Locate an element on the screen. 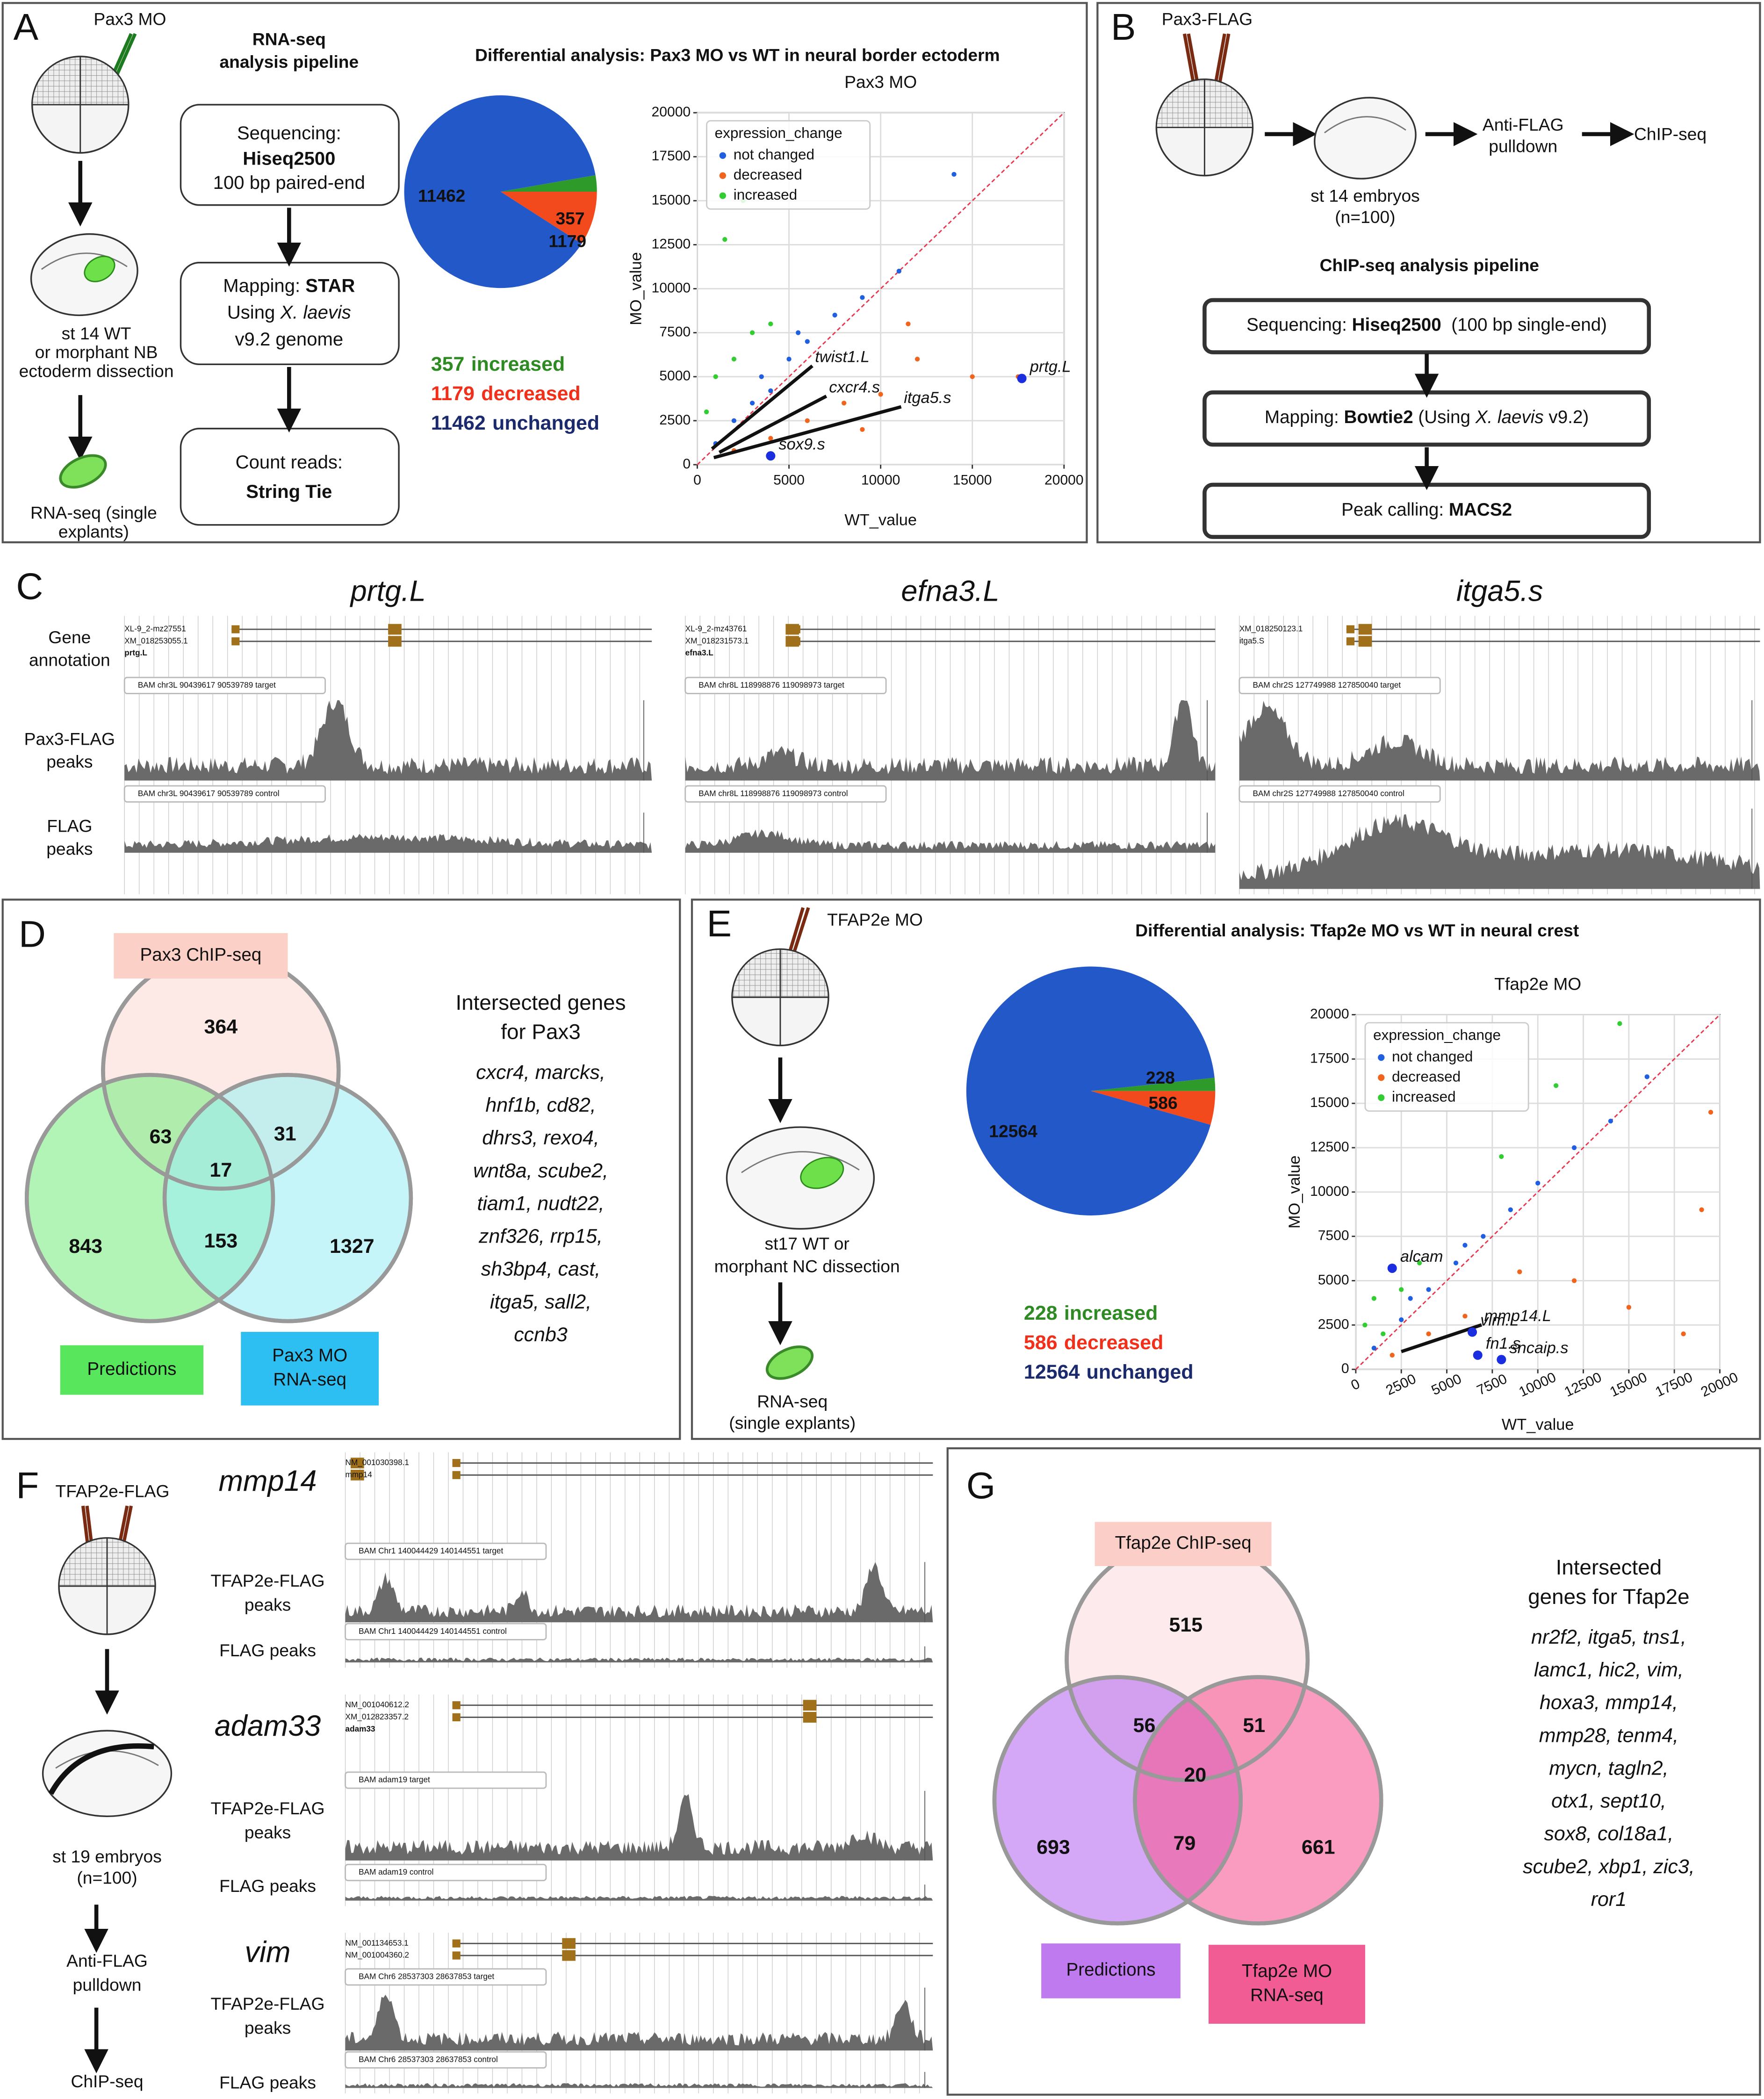 Image resolution: width=1764 pixels, height=2099 pixels. label-part: X. laevis is located at coordinates (1509, 417).